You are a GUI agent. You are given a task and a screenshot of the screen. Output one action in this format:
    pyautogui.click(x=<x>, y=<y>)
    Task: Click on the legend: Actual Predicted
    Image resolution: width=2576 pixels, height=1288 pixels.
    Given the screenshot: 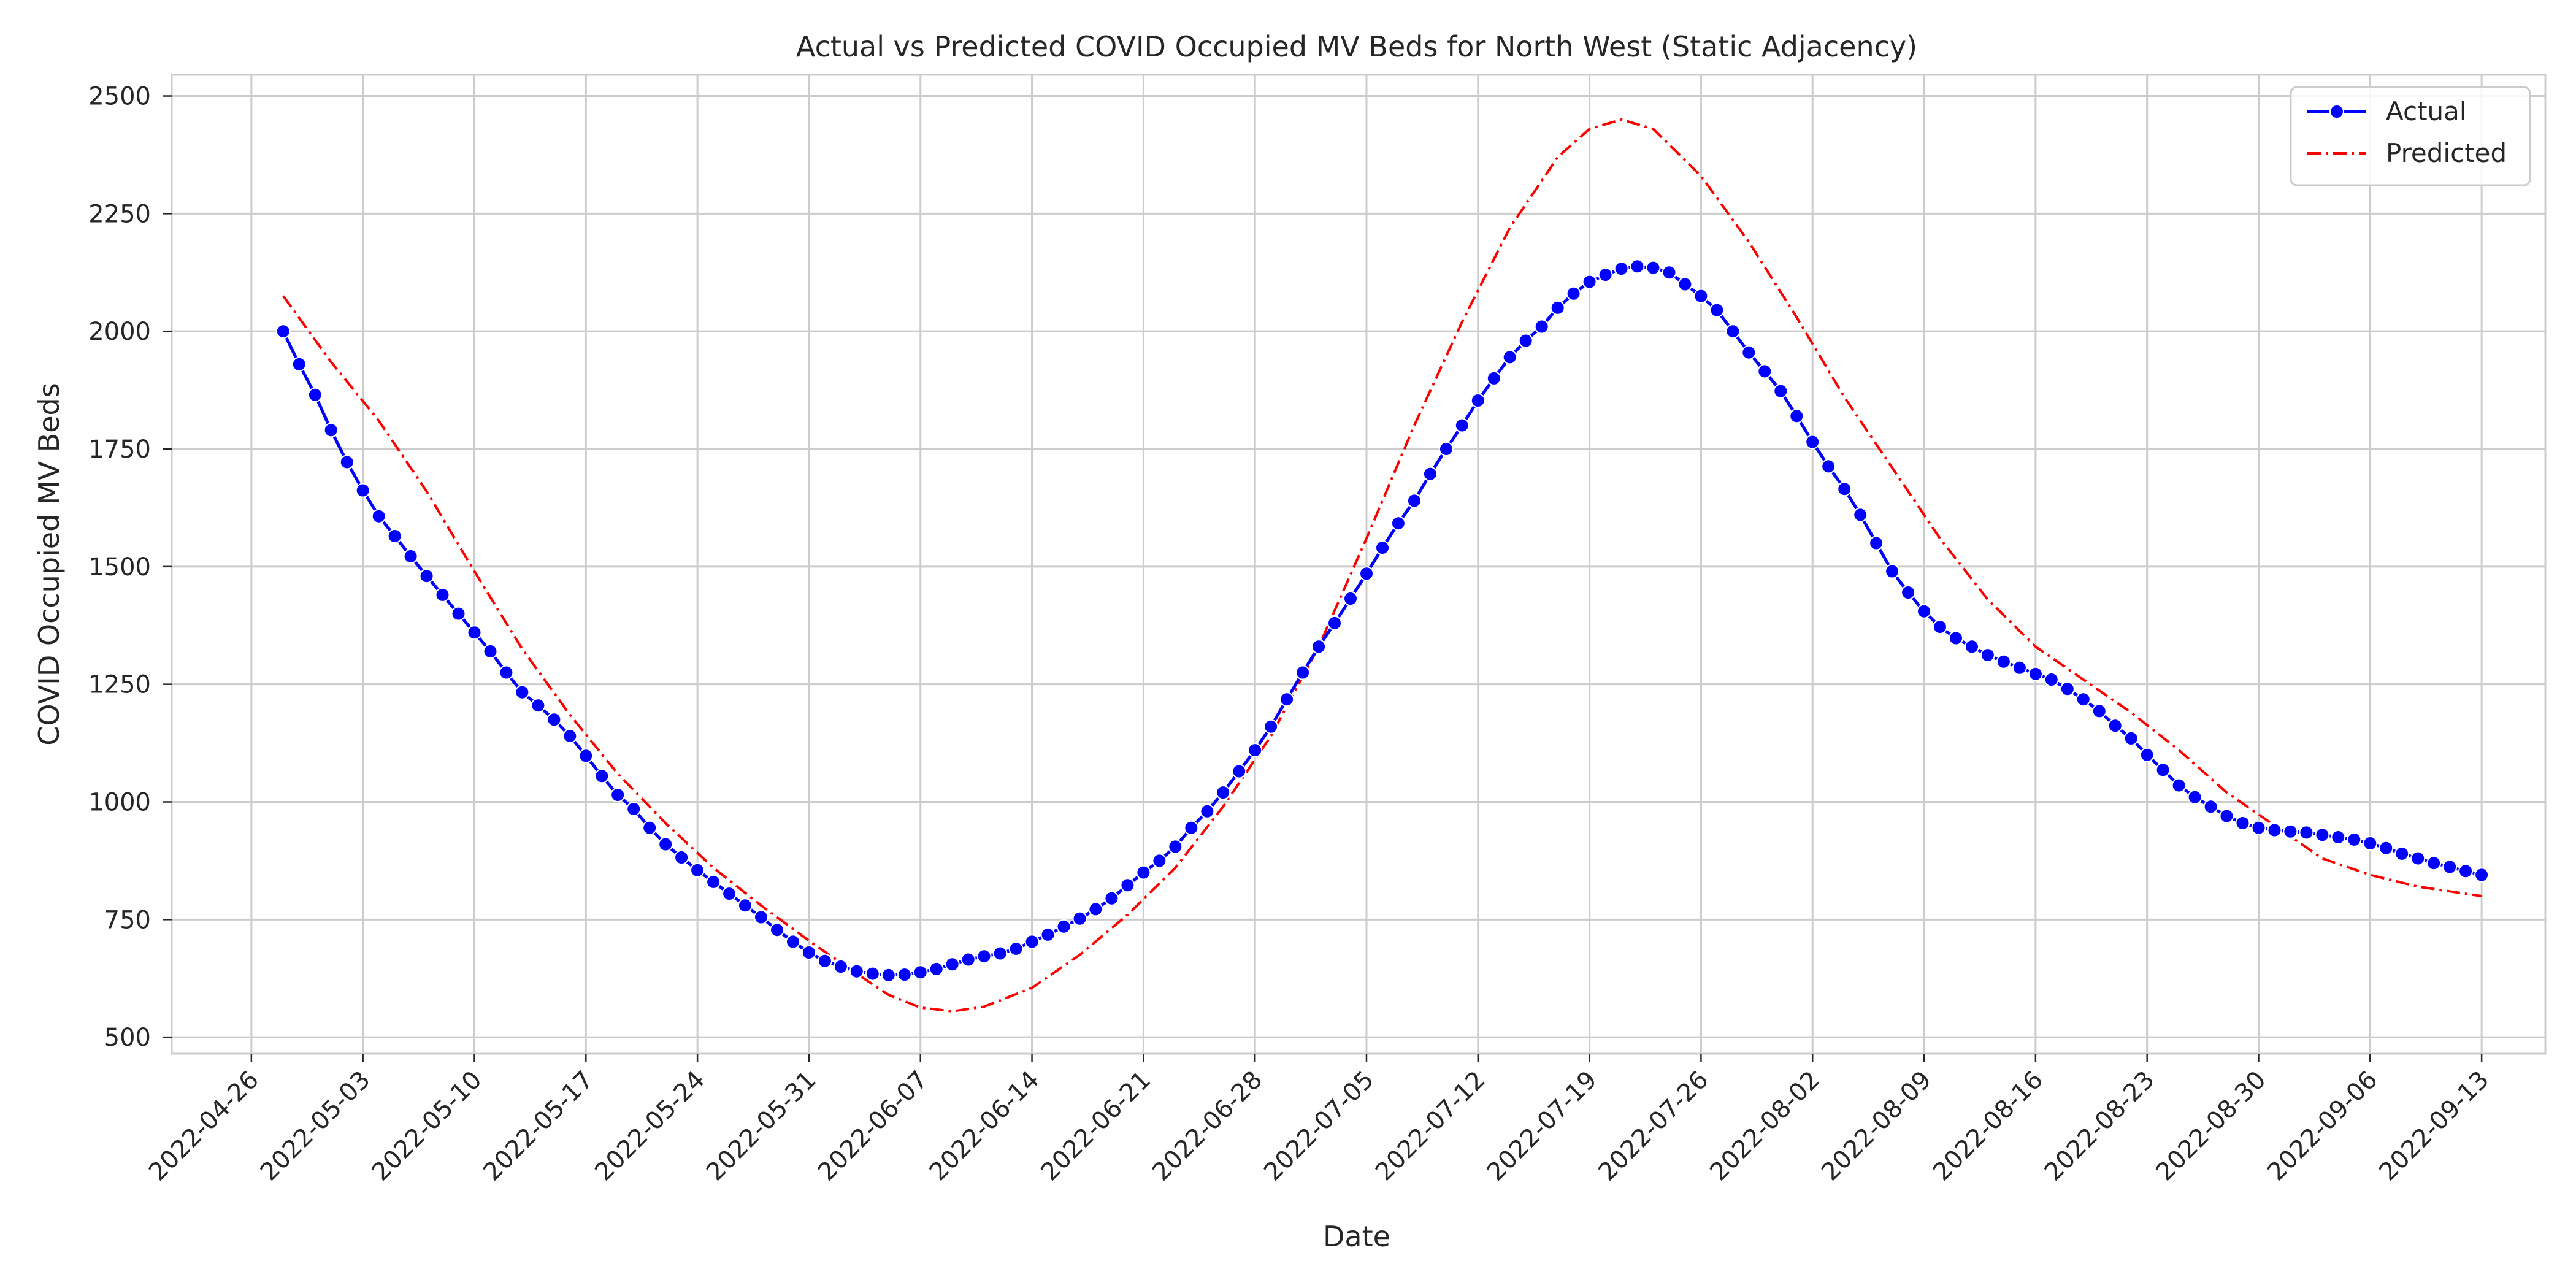 What is the action you would take?
    pyautogui.click(x=2410, y=136)
    